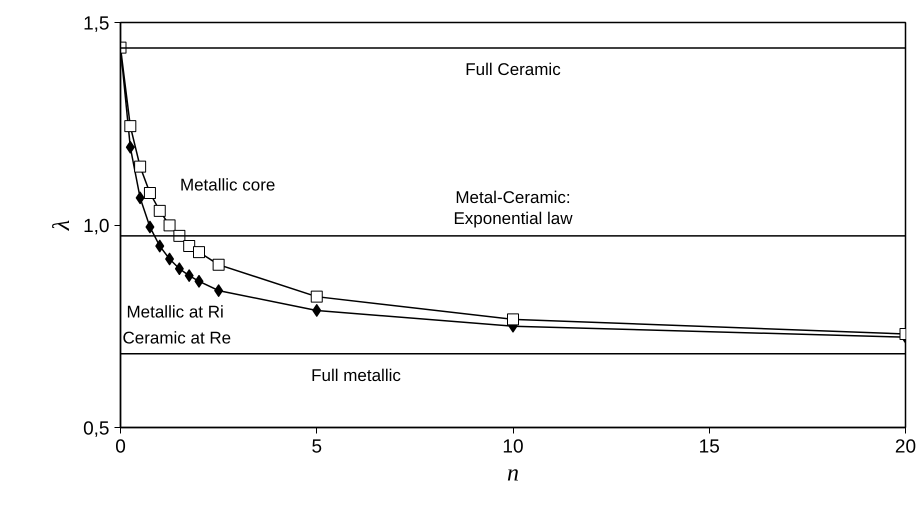 Image resolution: width=921 pixels, height=512 pixels. I want to click on y-tick-label: 0,5, so click(96, 429).